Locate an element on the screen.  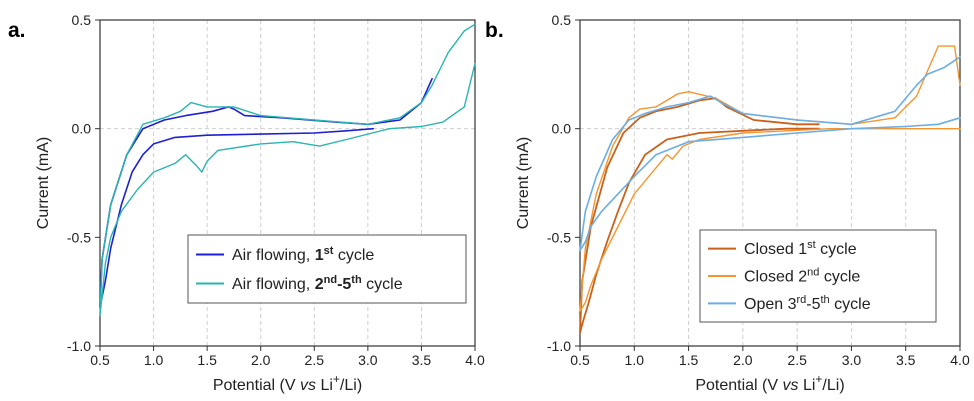
panel-label: b. is located at coordinates (494, 30).